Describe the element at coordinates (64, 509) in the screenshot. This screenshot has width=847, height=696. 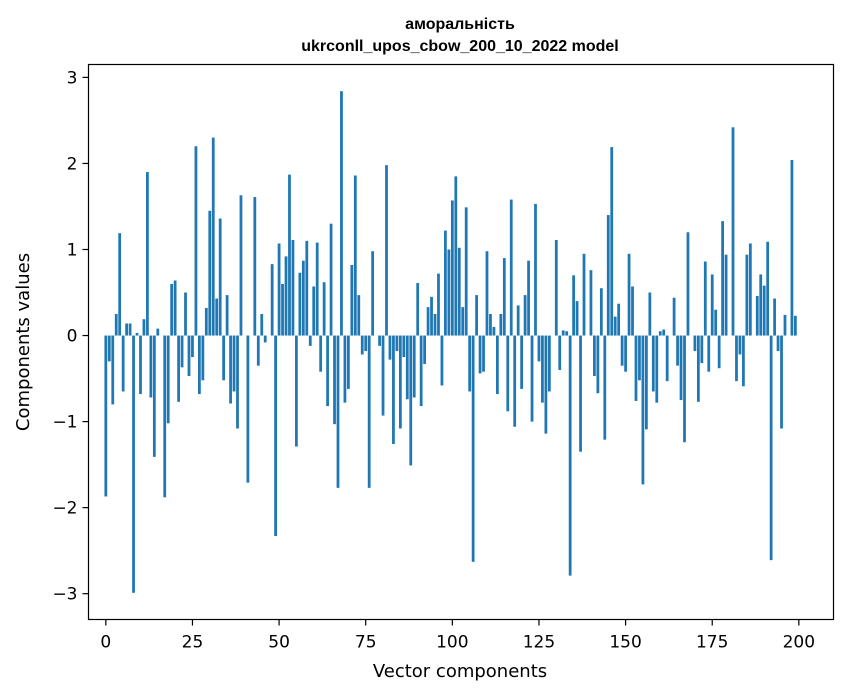
I see `y-tick-label: −2` at that location.